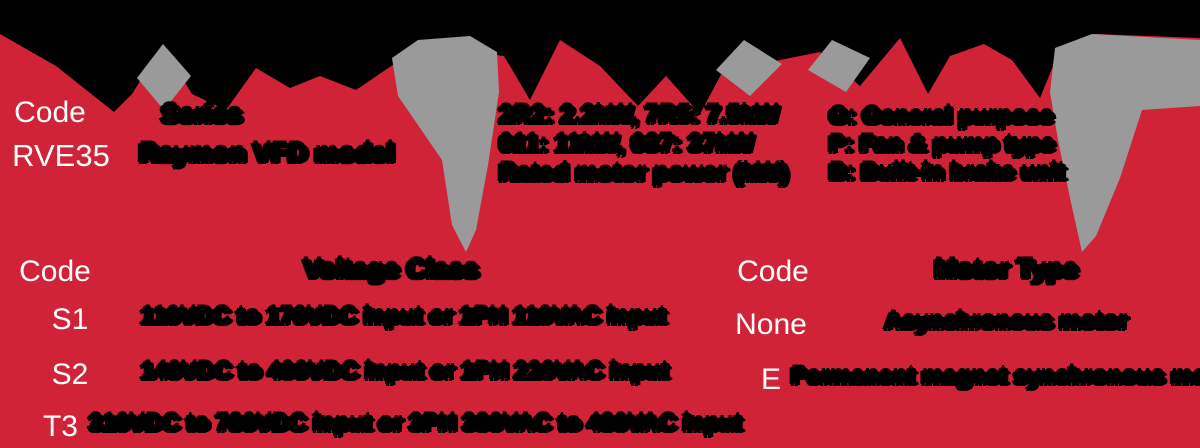 This screenshot has width=1200, height=448. I want to click on series-code-value: RVE35, so click(61, 155).